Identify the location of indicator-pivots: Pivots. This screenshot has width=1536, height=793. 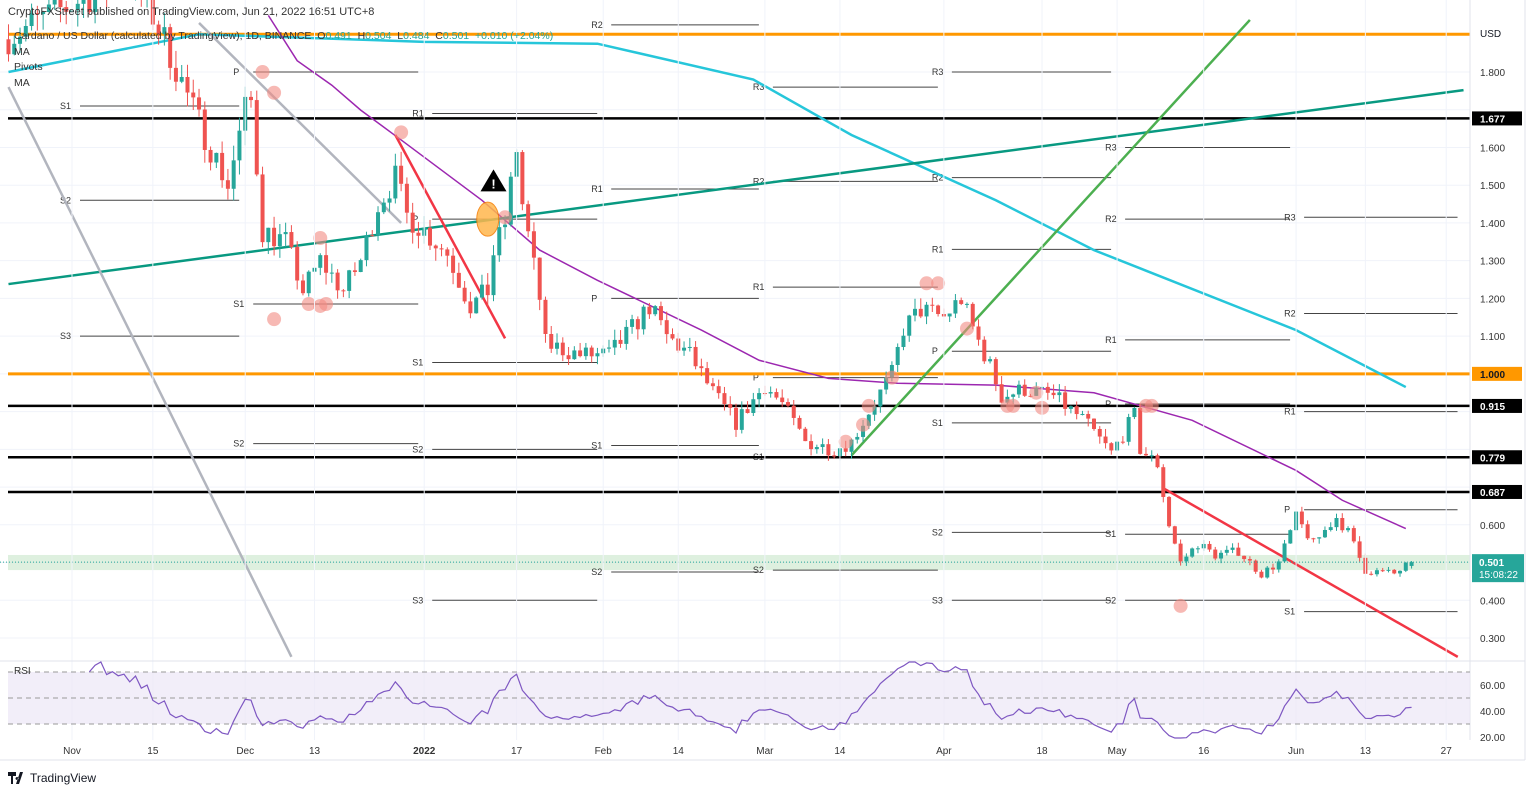
(28, 67).